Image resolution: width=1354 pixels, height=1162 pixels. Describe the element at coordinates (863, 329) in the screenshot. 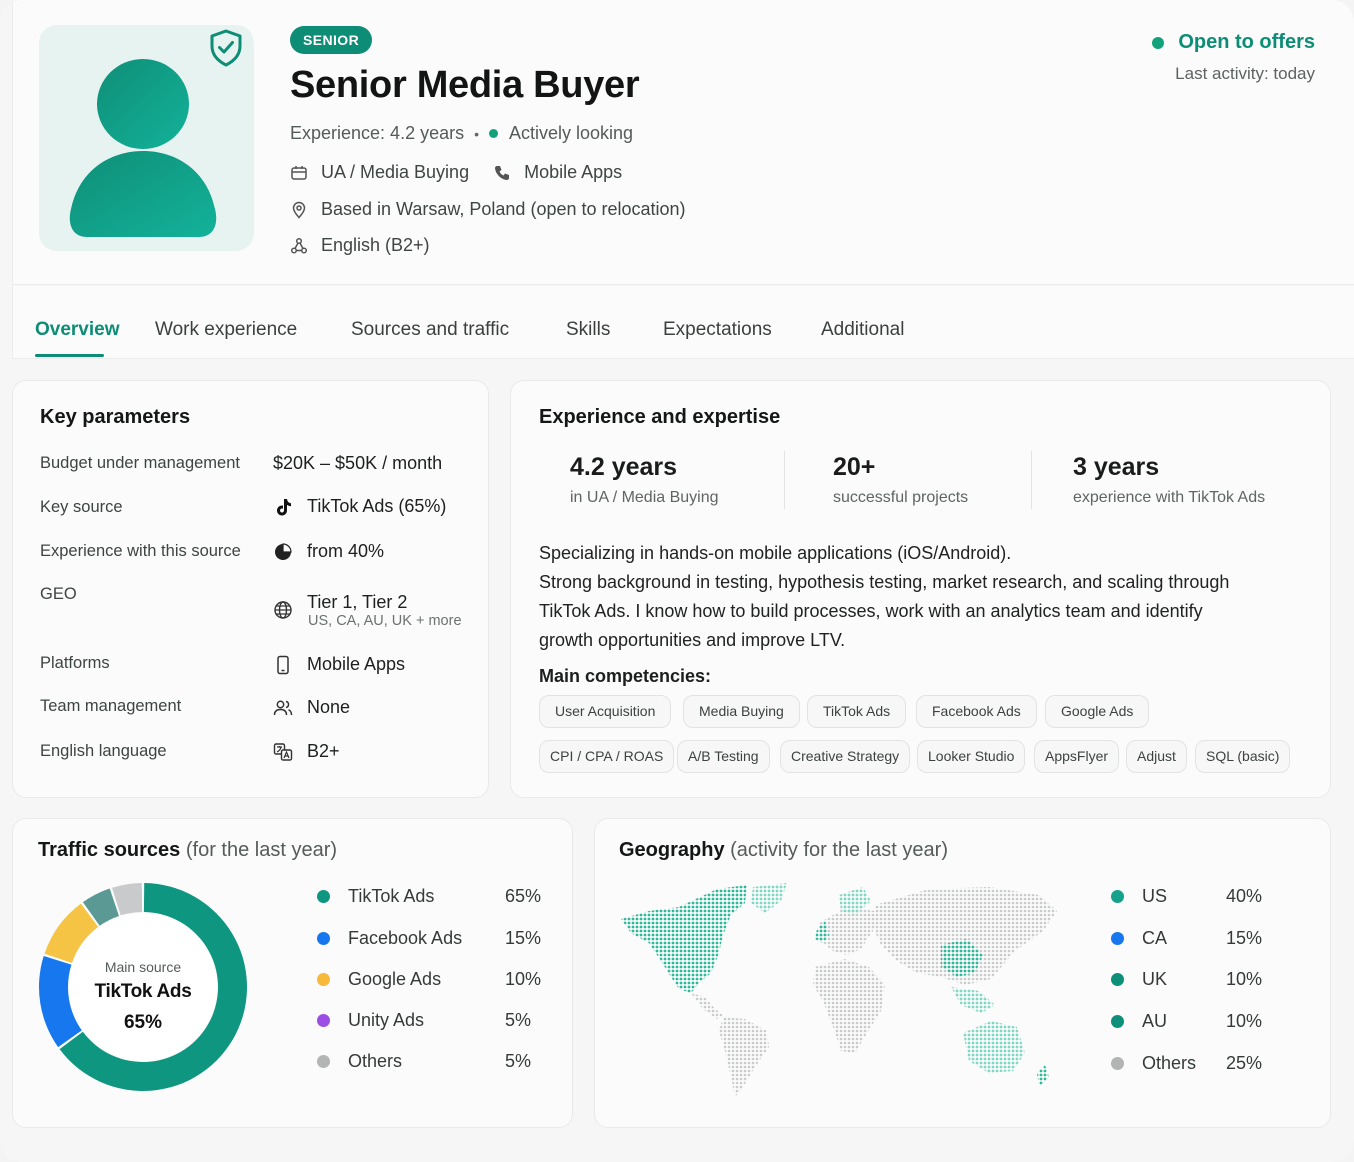

I see `tab-additional: Additional` at that location.